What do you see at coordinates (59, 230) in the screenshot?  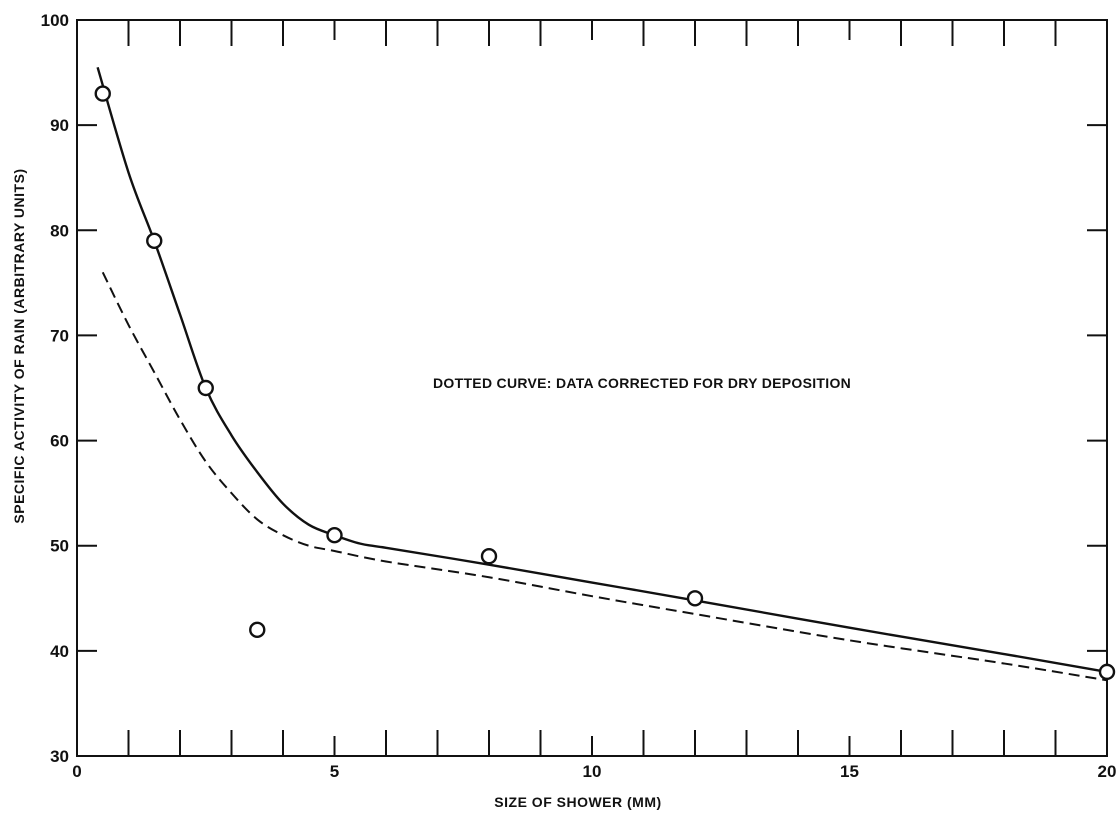 I see `y-tick-label: 80` at bounding box center [59, 230].